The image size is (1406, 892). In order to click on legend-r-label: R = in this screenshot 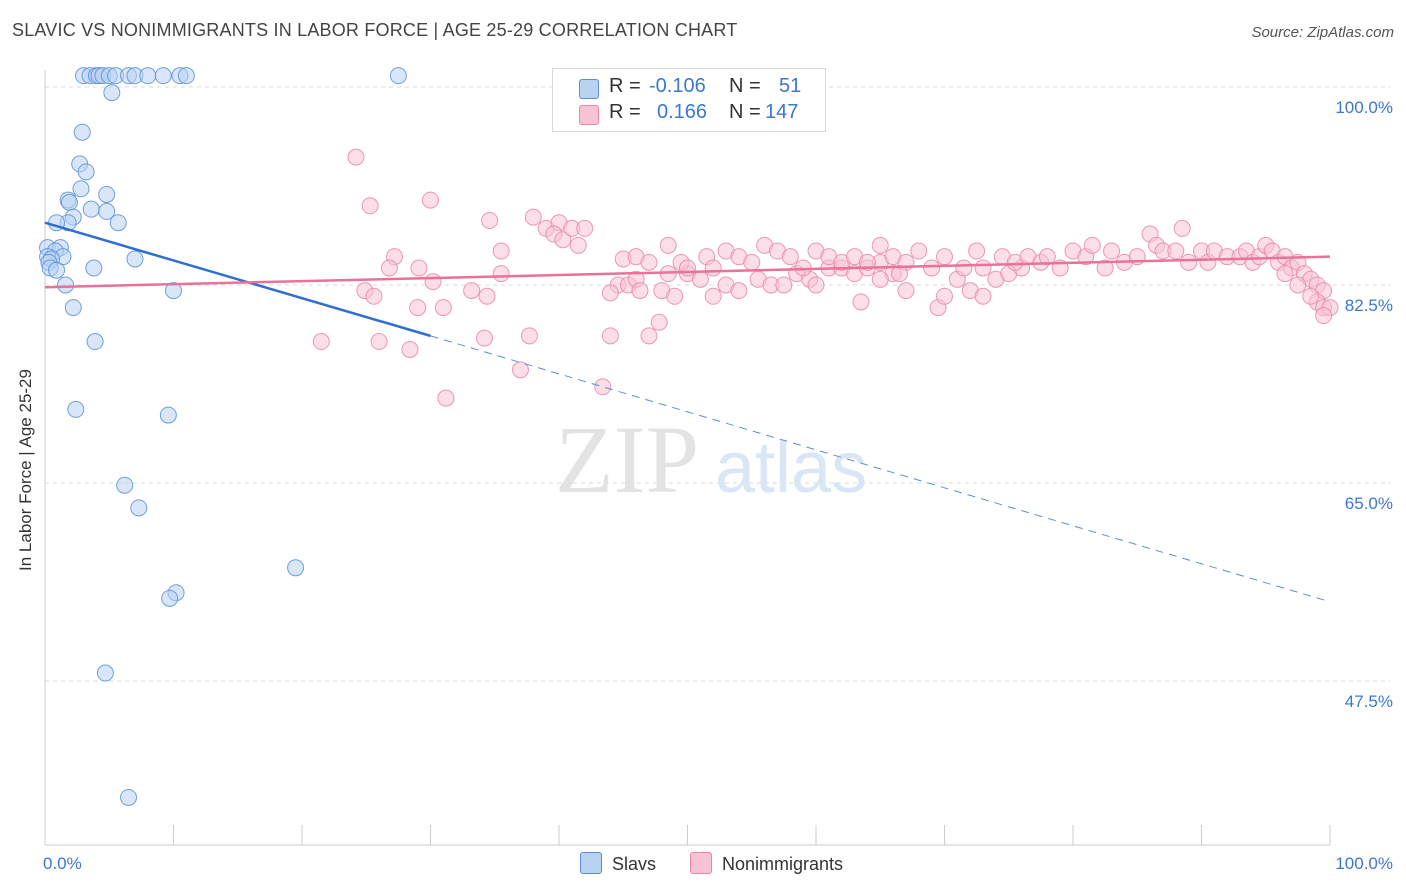, I will do `click(625, 112)`.